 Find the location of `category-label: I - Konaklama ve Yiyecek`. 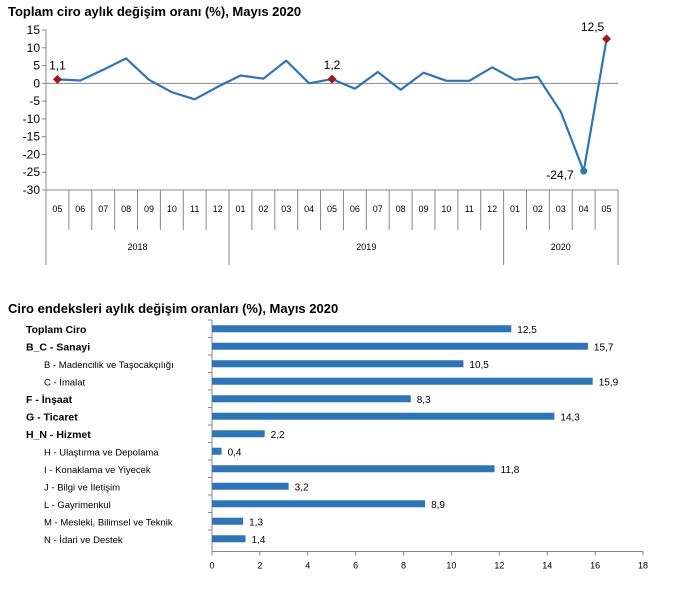

category-label: I - Konaklama ve Yiyecek is located at coordinates (97, 470).